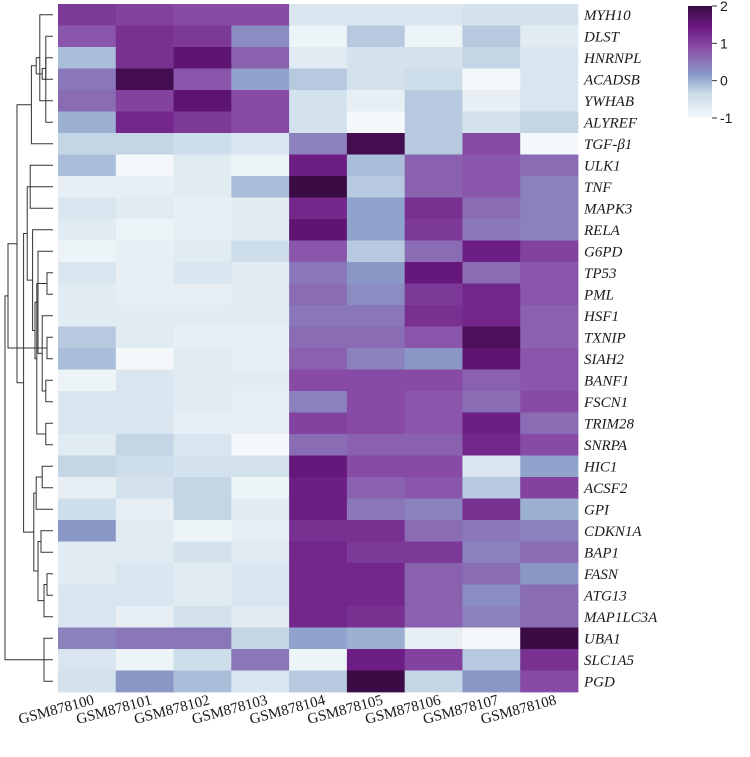  Describe the element at coordinates (607, 16) in the screenshot. I see `gene-label: MYH10` at that location.